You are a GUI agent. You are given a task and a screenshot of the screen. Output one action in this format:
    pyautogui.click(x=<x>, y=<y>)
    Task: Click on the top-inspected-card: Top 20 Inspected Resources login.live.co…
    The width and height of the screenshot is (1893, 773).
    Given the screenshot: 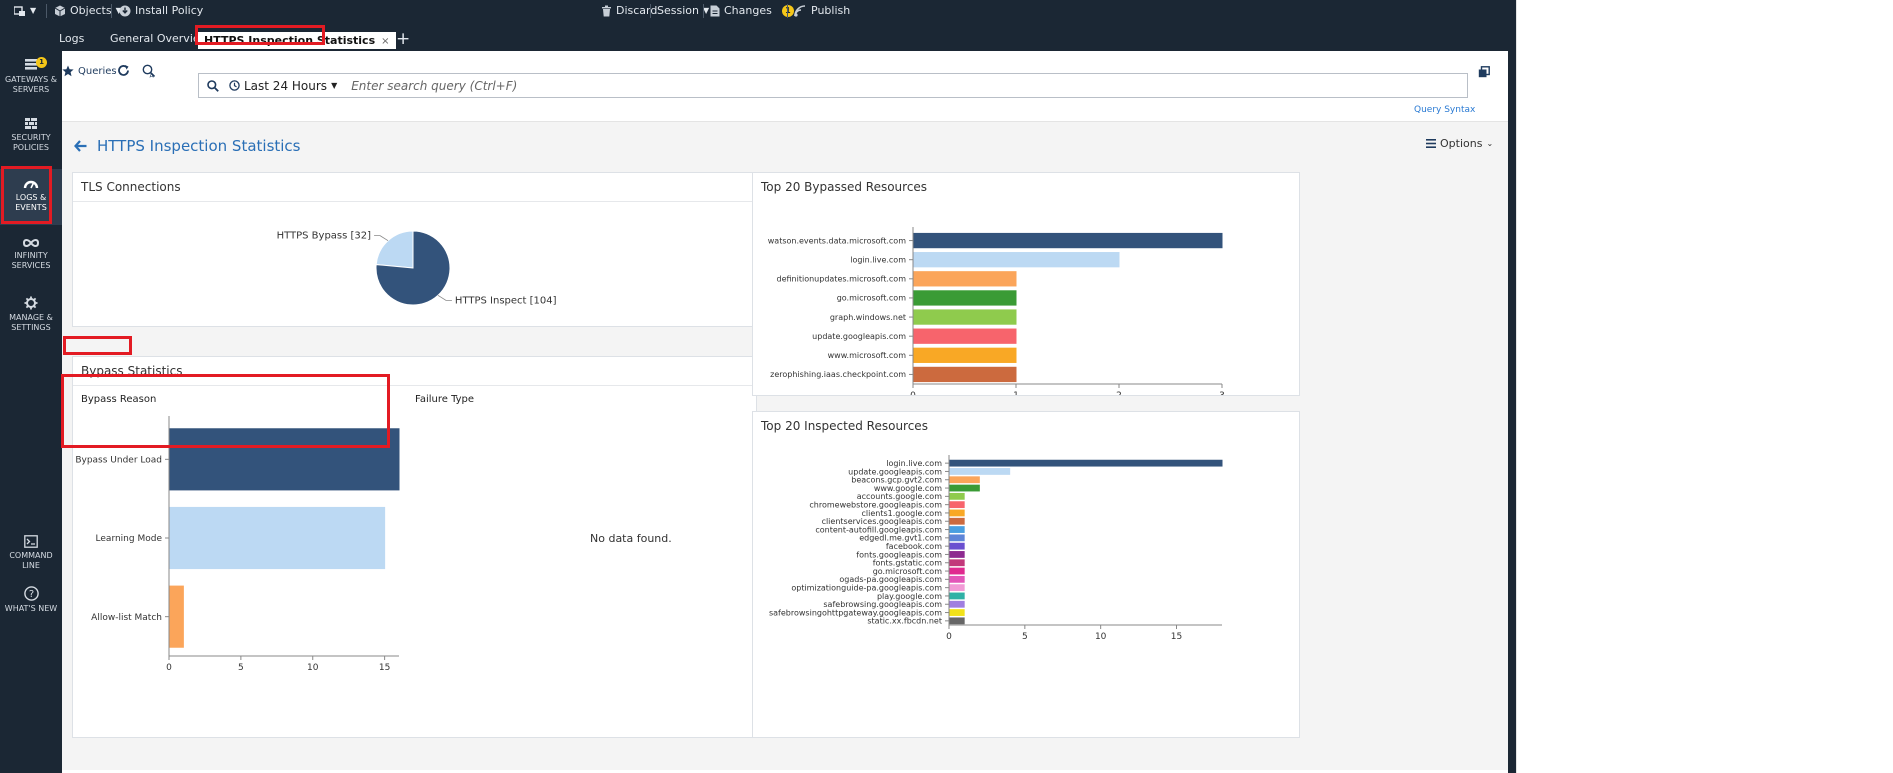 What is the action you would take?
    pyautogui.click(x=1026, y=574)
    